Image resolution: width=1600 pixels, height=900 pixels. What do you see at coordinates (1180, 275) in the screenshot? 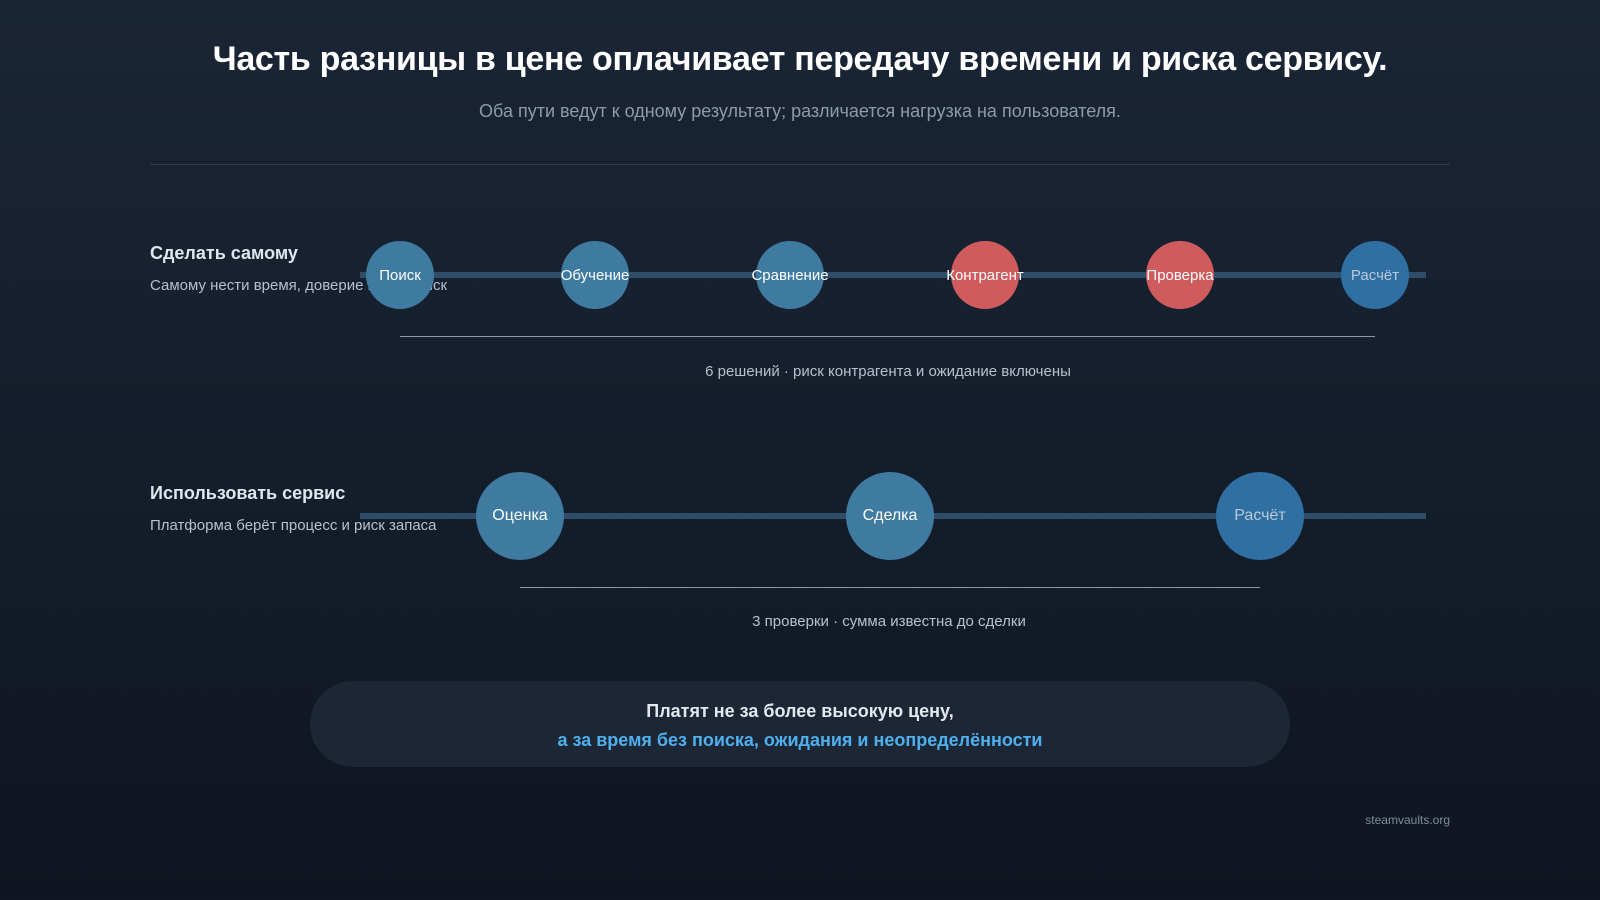
I see `diy-step-verification: Проверка` at bounding box center [1180, 275].